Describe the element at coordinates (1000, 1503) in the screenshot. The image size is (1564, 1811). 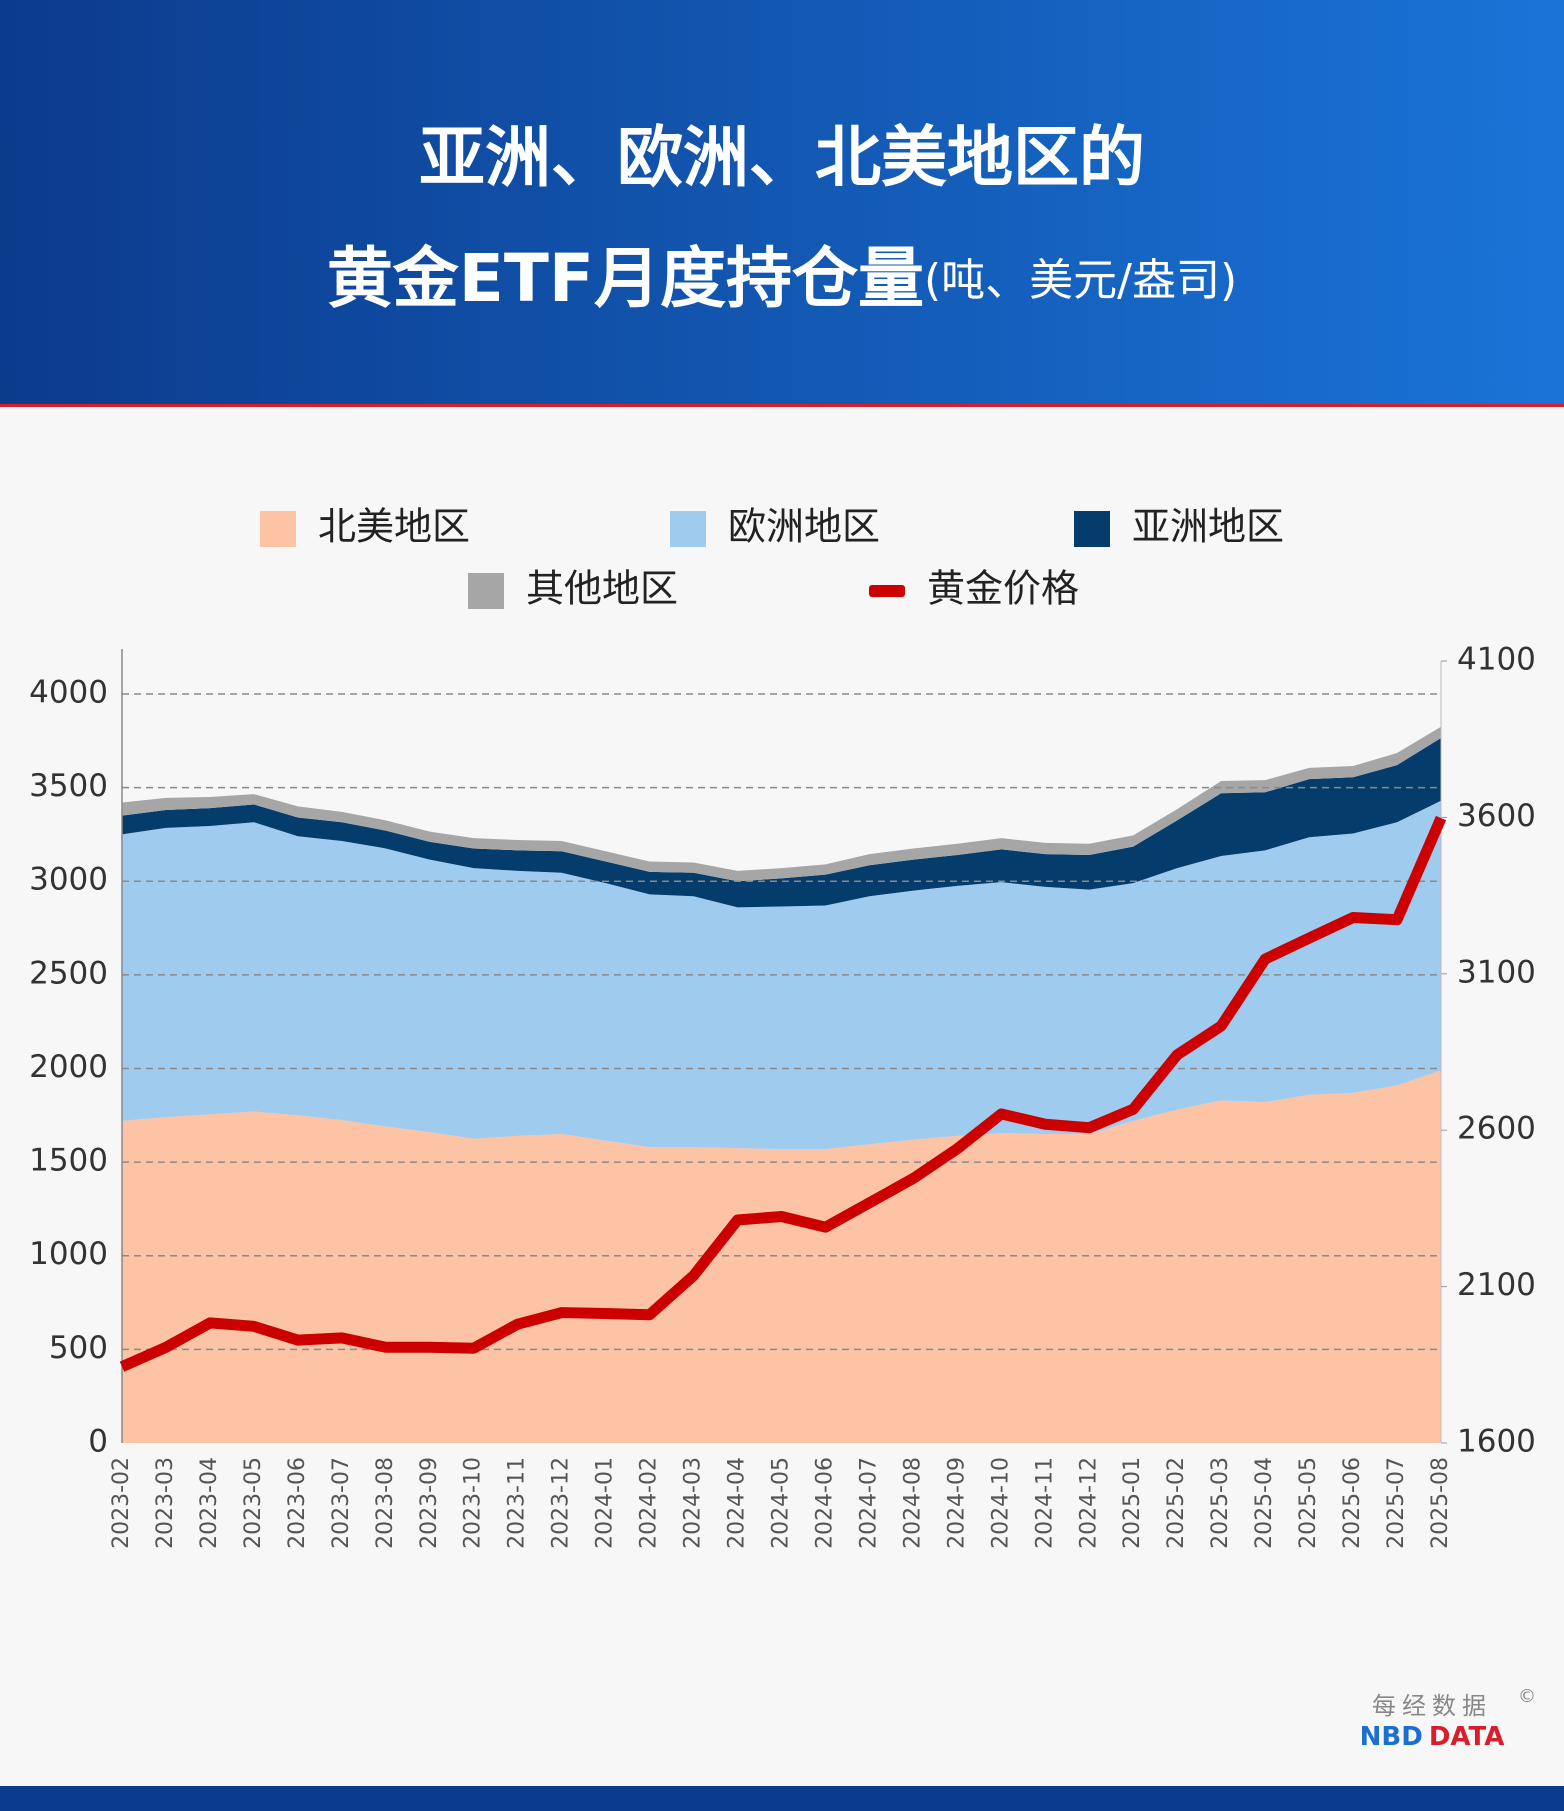
I see `x-tick-label: 2024-10` at that location.